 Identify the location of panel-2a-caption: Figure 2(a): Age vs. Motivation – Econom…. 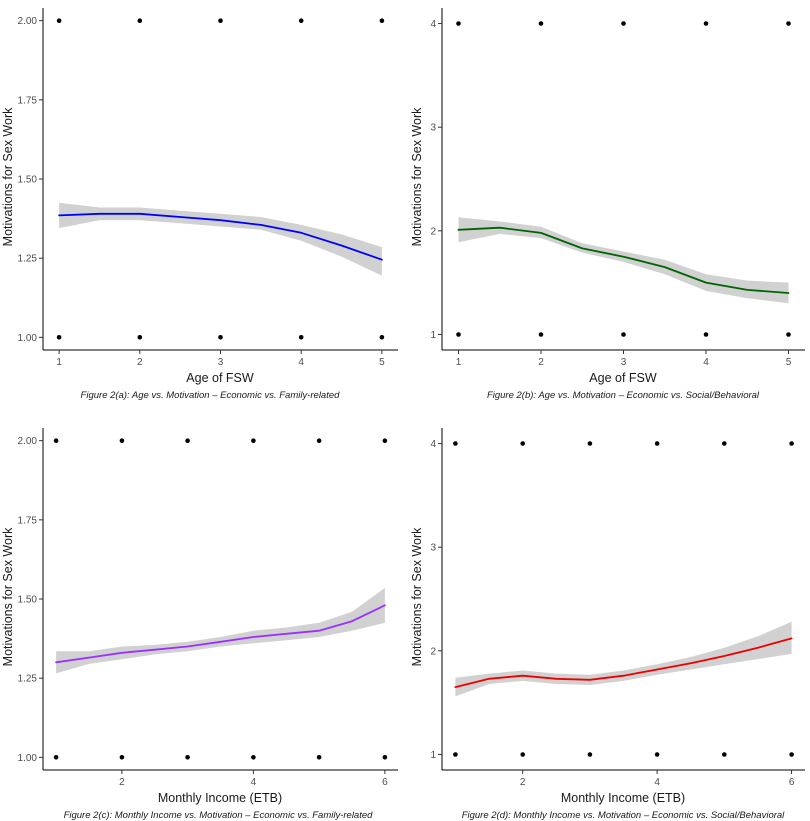
(211, 395).